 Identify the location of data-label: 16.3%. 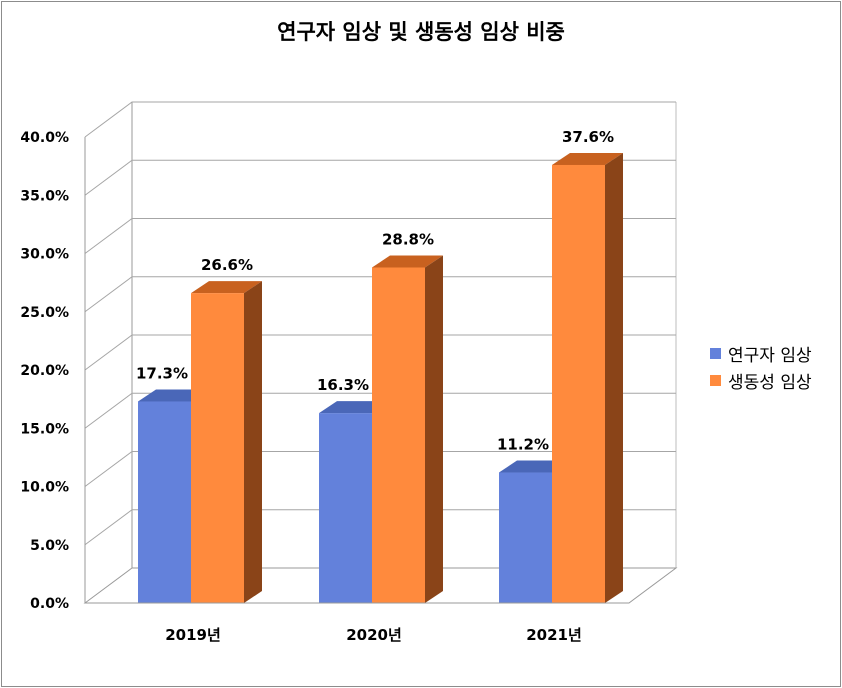
(343, 385).